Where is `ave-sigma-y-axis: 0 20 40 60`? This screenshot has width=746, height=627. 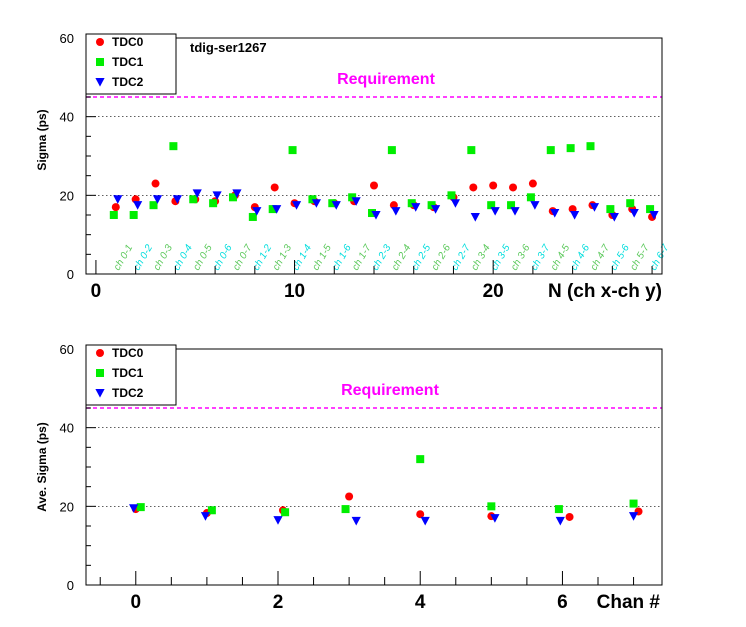
ave-sigma-y-axis: 0 20 40 60 is located at coordinates (78, 467).